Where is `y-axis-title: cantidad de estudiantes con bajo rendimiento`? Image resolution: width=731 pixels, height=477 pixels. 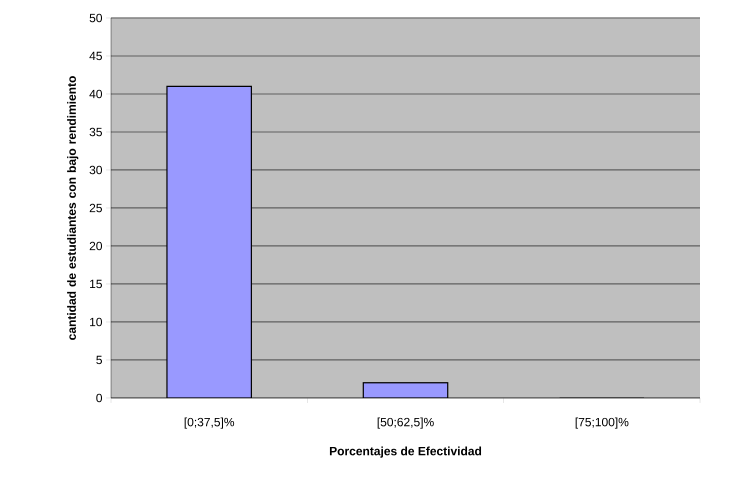 y-axis-title: cantidad de estudiantes con bajo rendimiento is located at coordinates (72, 208).